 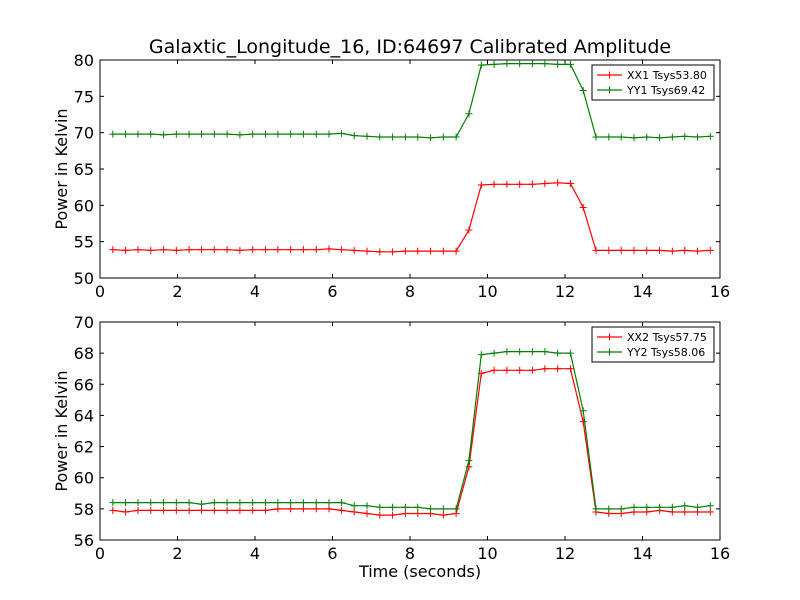 What do you see at coordinates (665, 90) in the screenshot?
I see `legend-label: YY1 Tsys69.42` at bounding box center [665, 90].